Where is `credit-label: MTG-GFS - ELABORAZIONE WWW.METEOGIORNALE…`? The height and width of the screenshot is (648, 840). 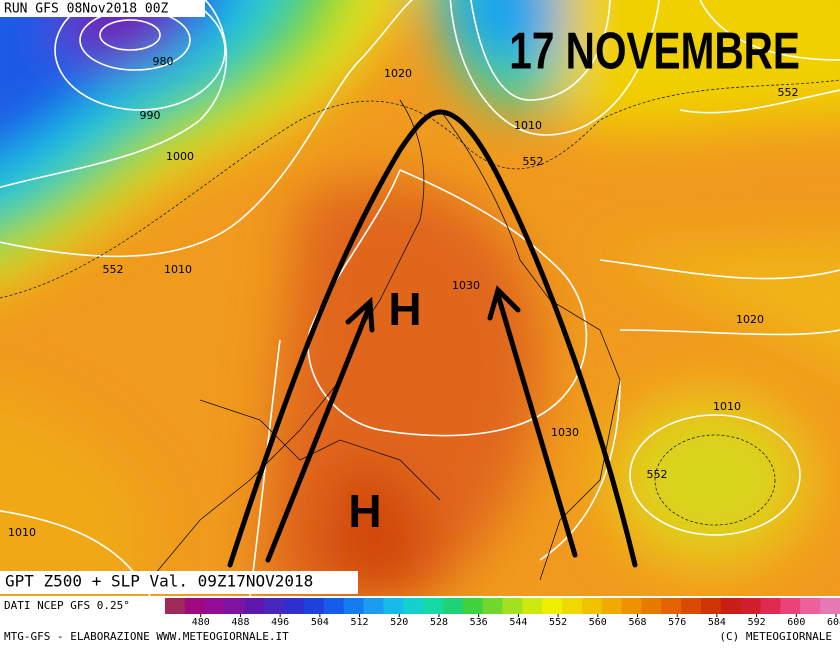
credit-label: MTG-GFS - ELABORAZIONE WWW.METEOGIORNALE… is located at coordinates (146, 636).